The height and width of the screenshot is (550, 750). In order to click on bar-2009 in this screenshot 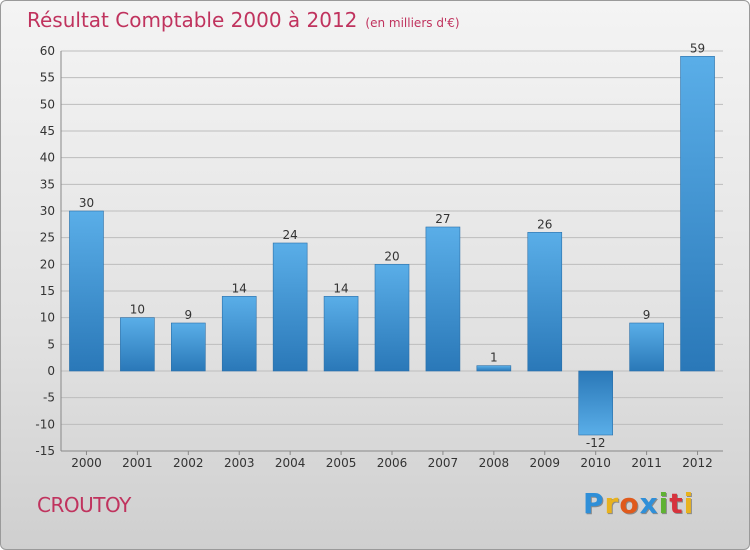, I will do `click(545, 302)`.